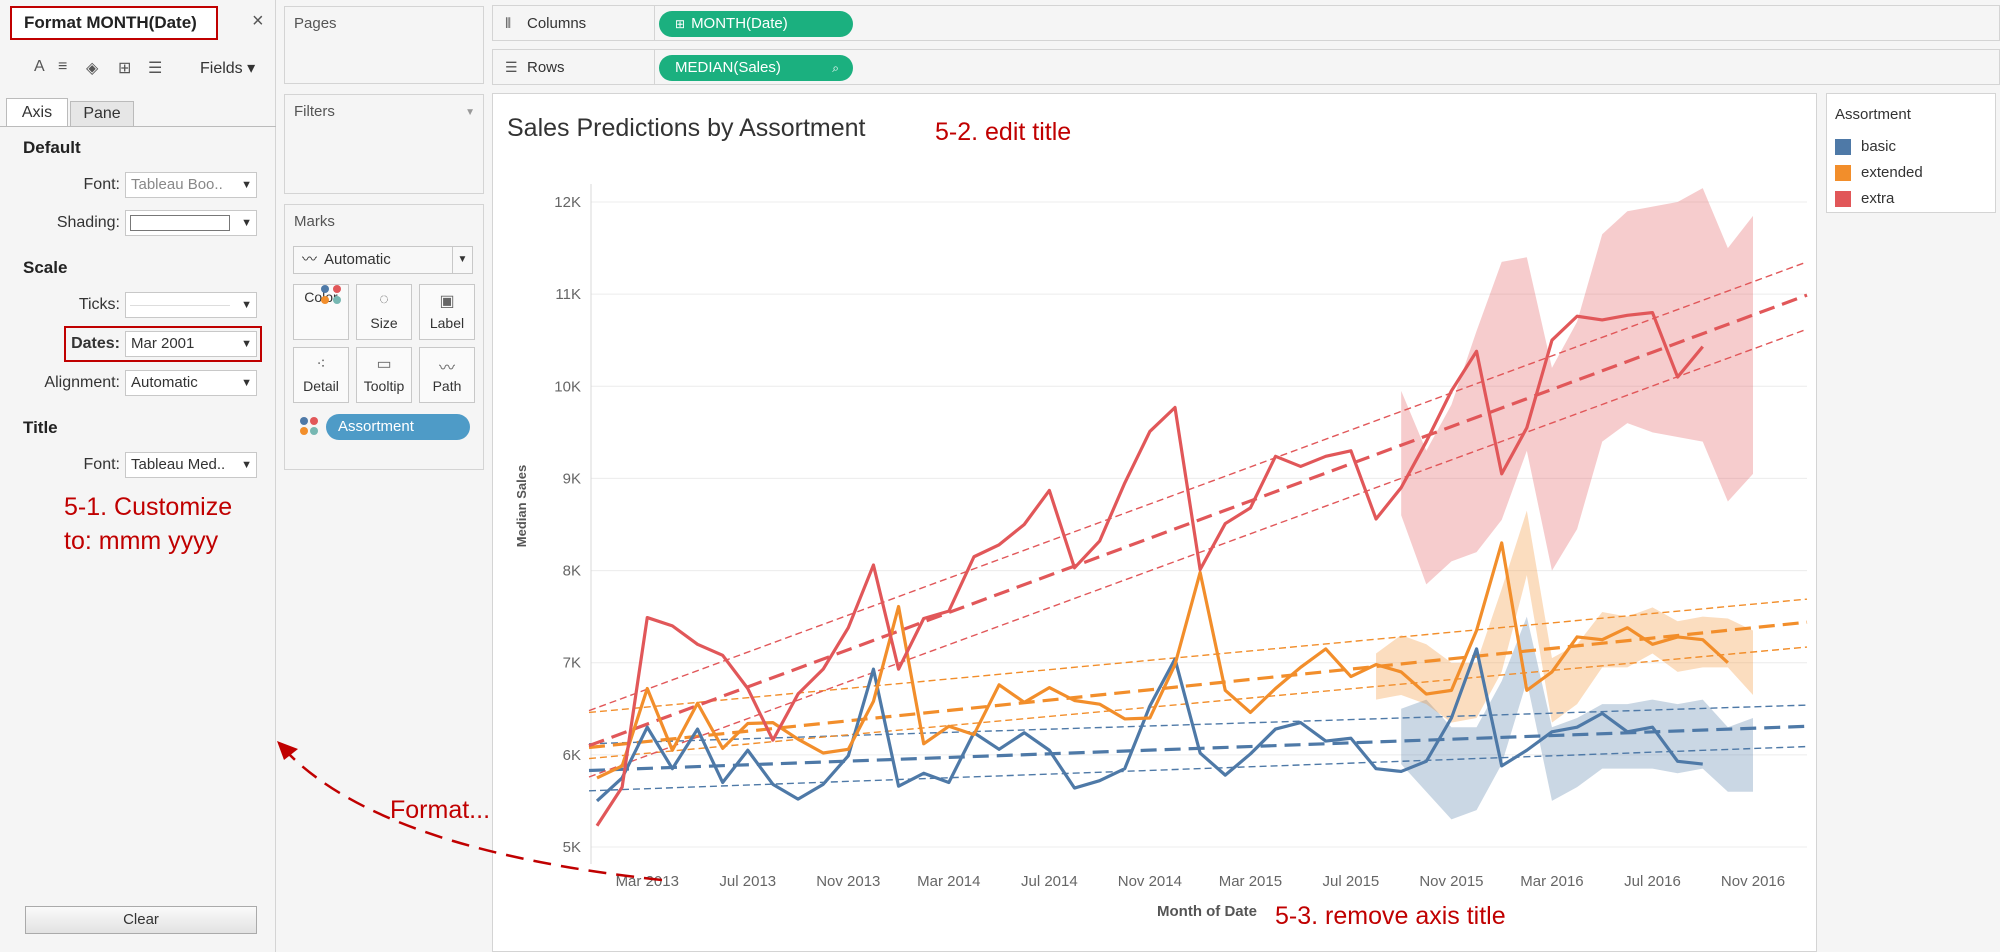 This screenshot has height=952, width=2000. What do you see at coordinates (321, 312) in the screenshot?
I see `color-mark-button: Color` at bounding box center [321, 312].